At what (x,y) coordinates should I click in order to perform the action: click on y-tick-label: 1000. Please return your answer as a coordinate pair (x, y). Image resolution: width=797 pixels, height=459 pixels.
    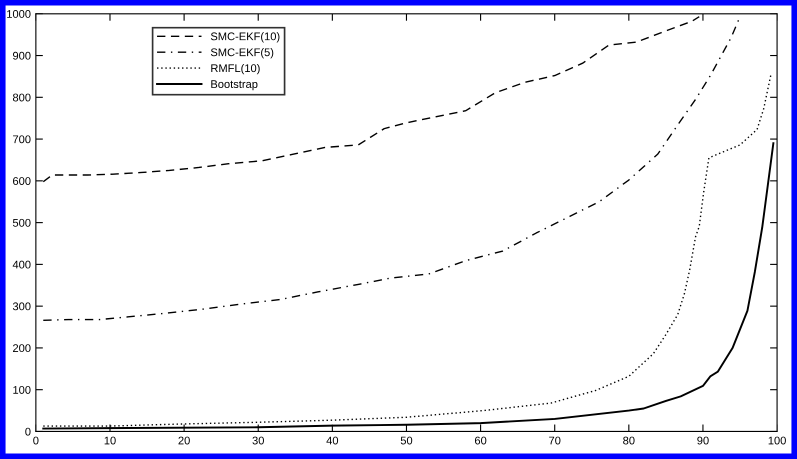
    Looking at the image, I should click on (19, 14).